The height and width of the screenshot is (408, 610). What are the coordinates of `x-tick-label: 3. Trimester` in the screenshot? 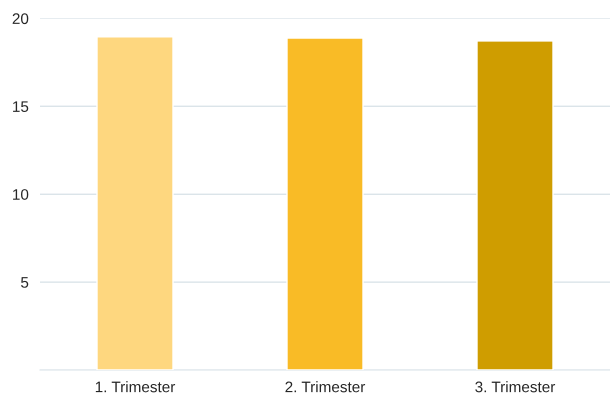 It's located at (515, 386).